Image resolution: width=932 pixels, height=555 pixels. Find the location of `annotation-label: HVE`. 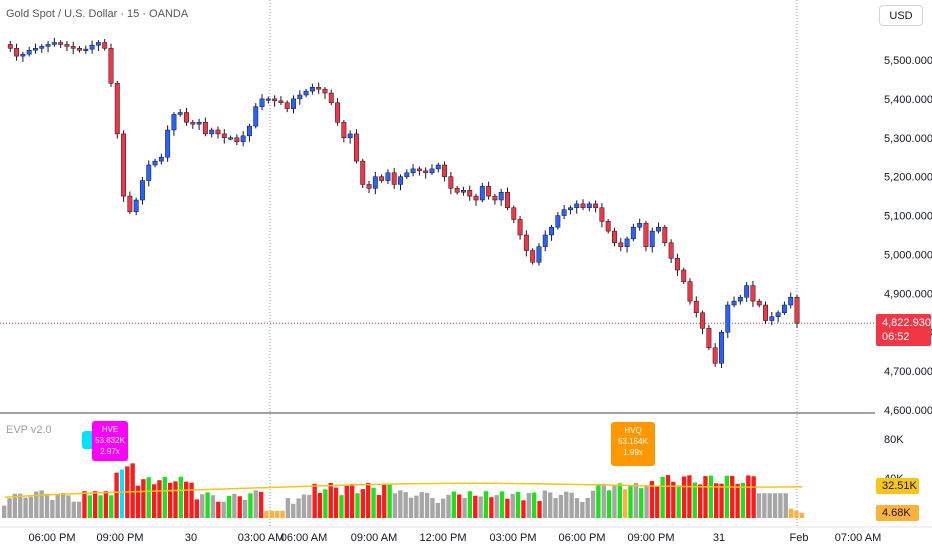

annotation-label: HVE is located at coordinates (110, 429).